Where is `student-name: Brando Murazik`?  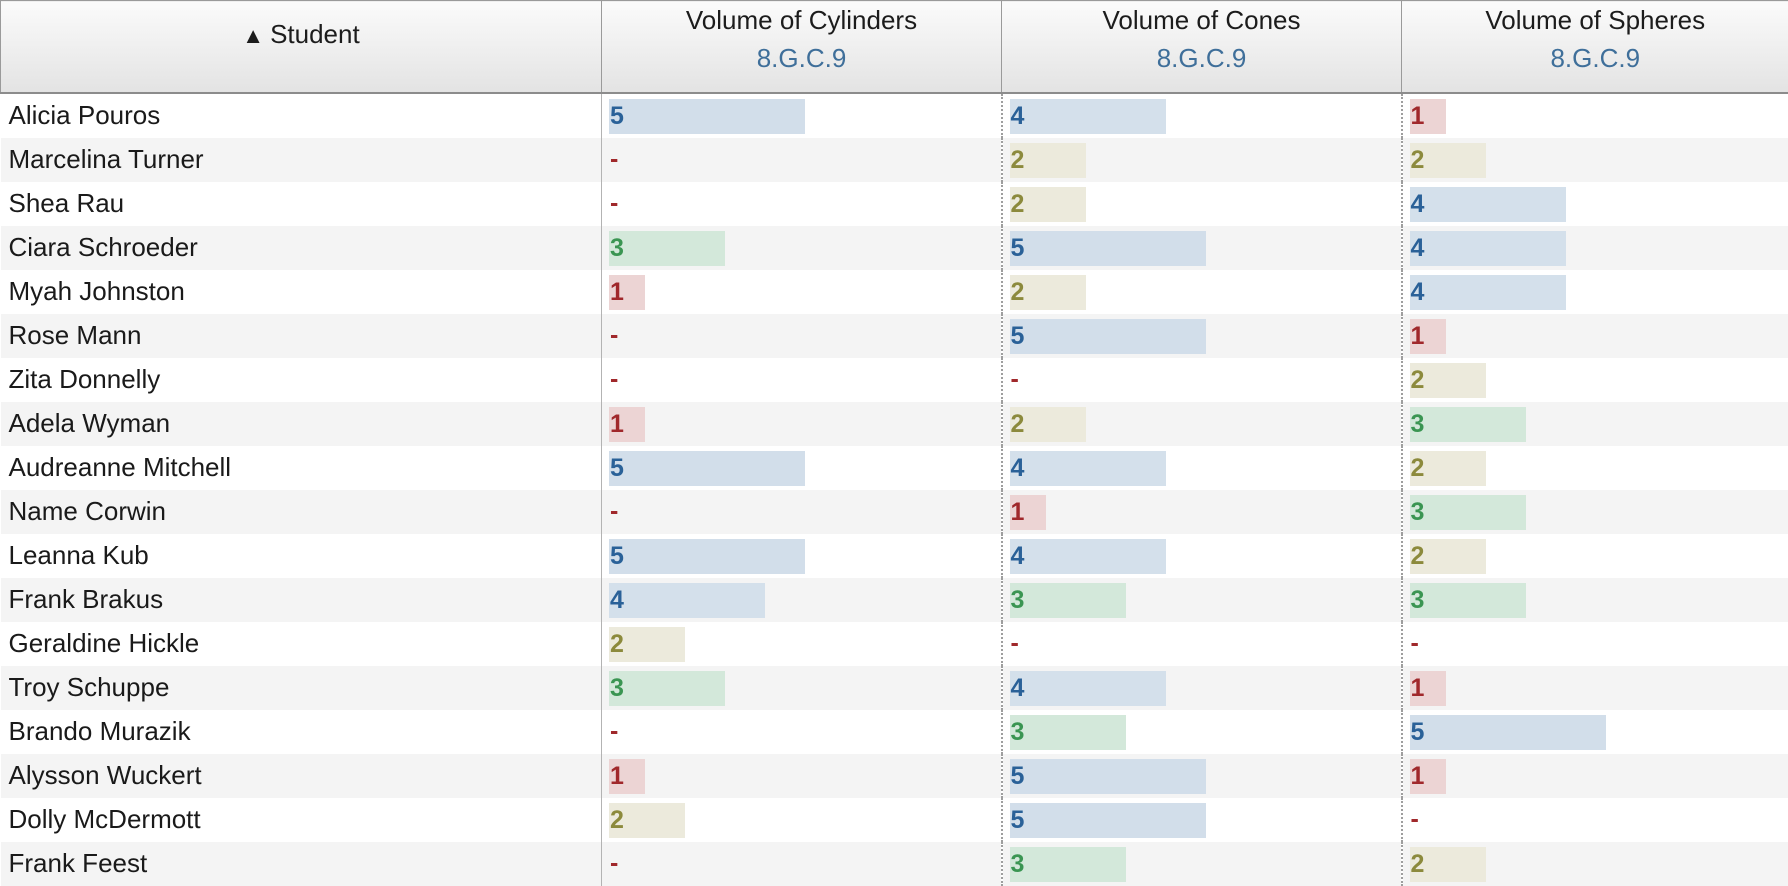
student-name: Brando Murazik is located at coordinates (301, 732).